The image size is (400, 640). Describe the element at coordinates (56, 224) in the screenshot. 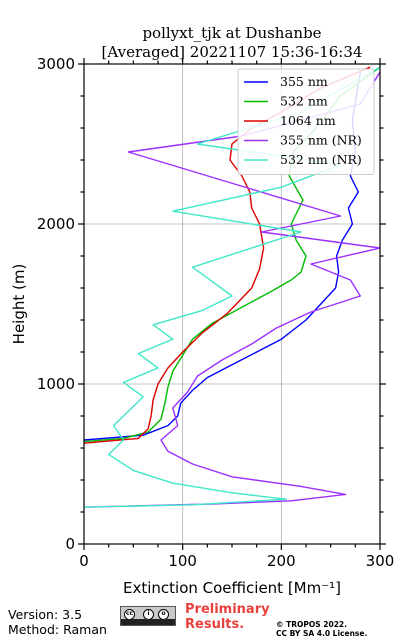

I see `y-tick-label-2: 2000` at that location.